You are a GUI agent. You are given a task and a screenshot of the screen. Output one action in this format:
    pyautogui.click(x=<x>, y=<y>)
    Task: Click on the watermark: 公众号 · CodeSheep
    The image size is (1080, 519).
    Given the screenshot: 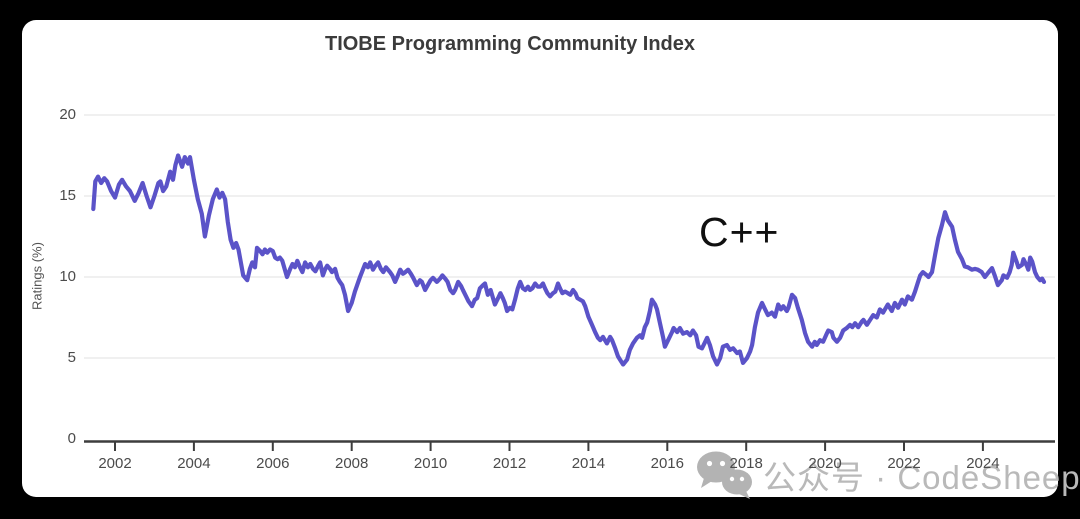 What is the action you would take?
    pyautogui.click(x=887, y=475)
    